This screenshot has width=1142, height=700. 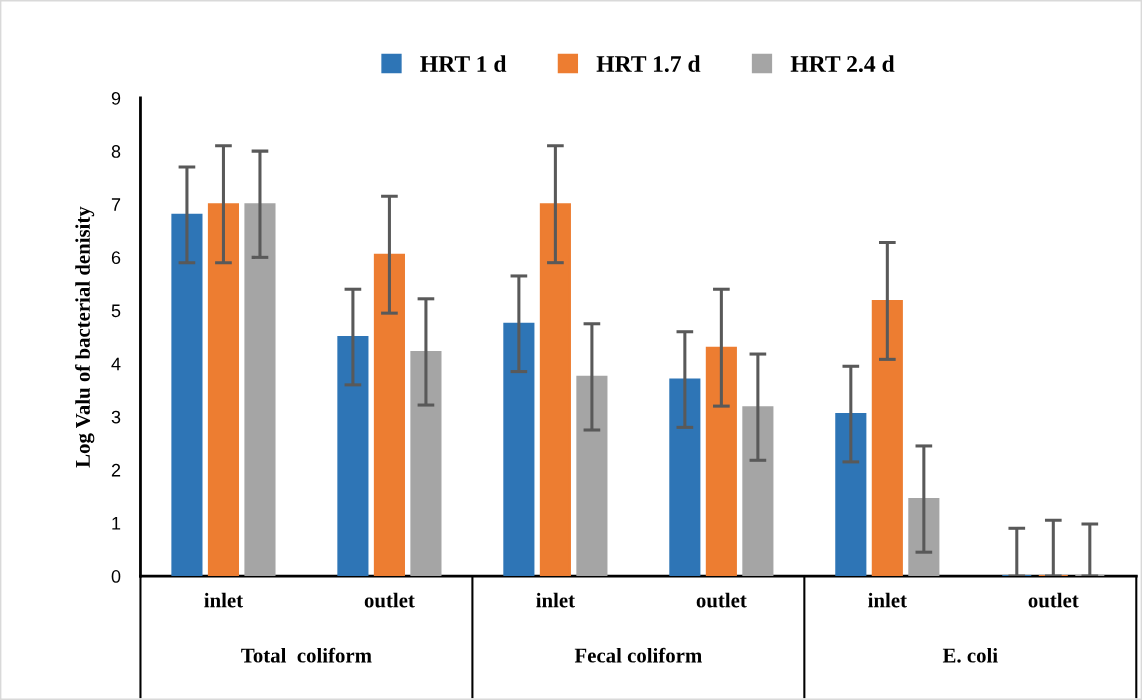 I want to click on y-tick-label: 9, so click(x=116, y=98).